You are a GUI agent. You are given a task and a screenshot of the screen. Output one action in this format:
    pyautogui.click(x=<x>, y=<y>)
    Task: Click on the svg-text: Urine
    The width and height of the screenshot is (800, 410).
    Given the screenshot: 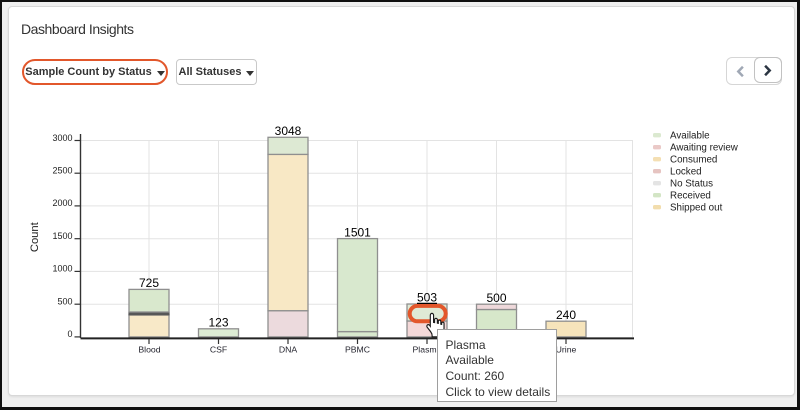 What is the action you would take?
    pyautogui.click(x=566, y=350)
    